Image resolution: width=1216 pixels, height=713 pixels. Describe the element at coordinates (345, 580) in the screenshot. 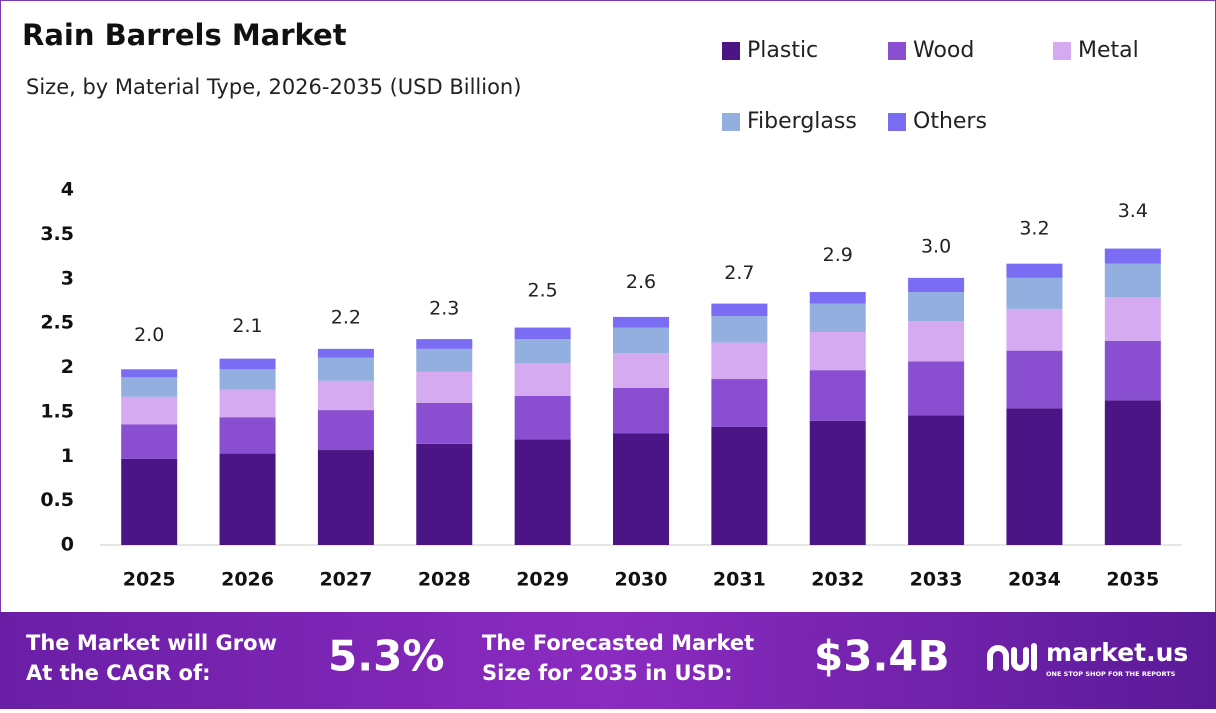

I see `x-tick-label: 2027` at that location.